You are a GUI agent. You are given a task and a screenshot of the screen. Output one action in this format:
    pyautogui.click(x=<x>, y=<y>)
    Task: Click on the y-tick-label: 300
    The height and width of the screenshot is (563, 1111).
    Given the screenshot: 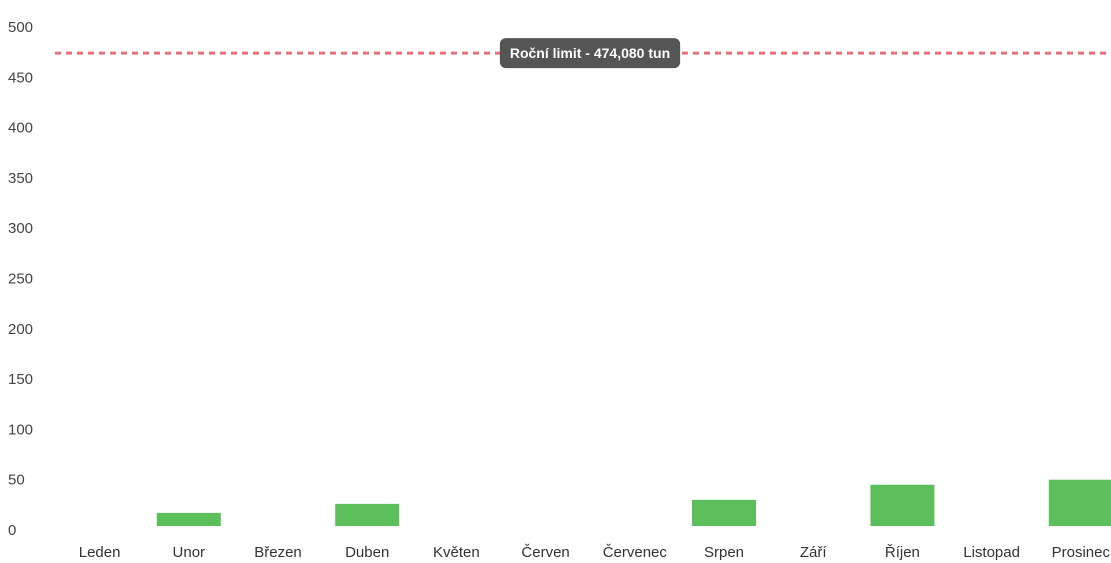 What is the action you would take?
    pyautogui.click(x=20, y=228)
    